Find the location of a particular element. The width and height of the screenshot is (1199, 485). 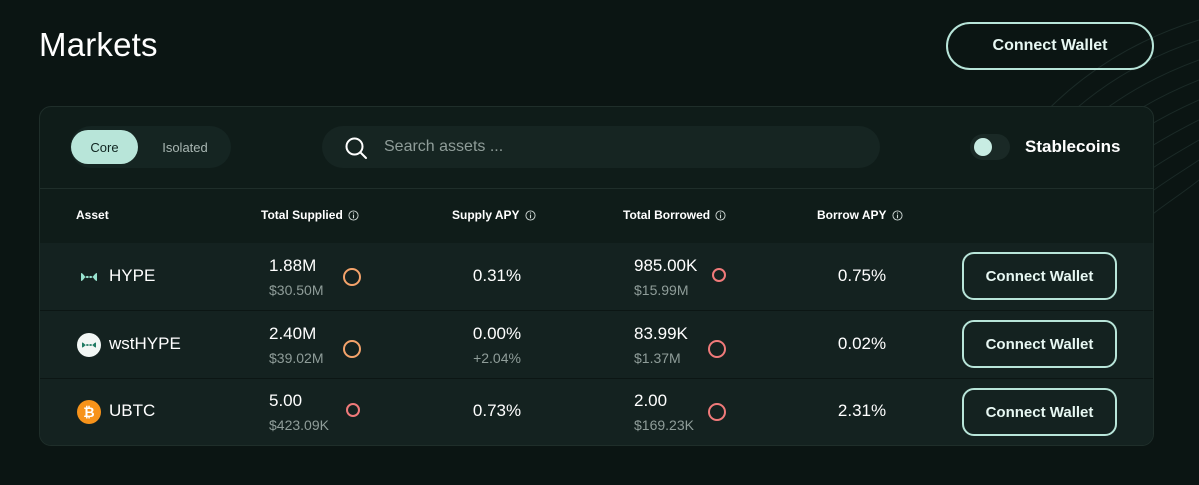

divider is located at coordinates (596, 188).